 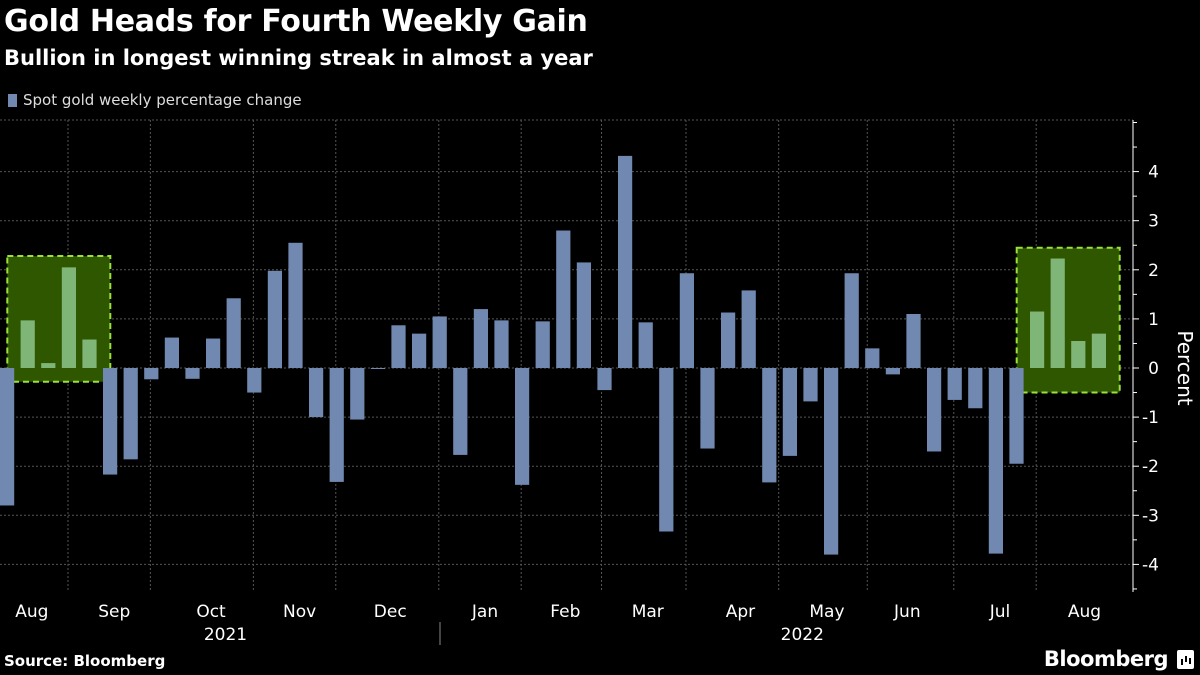 What do you see at coordinates (211, 612) in the screenshot?
I see `x-tick-label: Oct` at bounding box center [211, 612].